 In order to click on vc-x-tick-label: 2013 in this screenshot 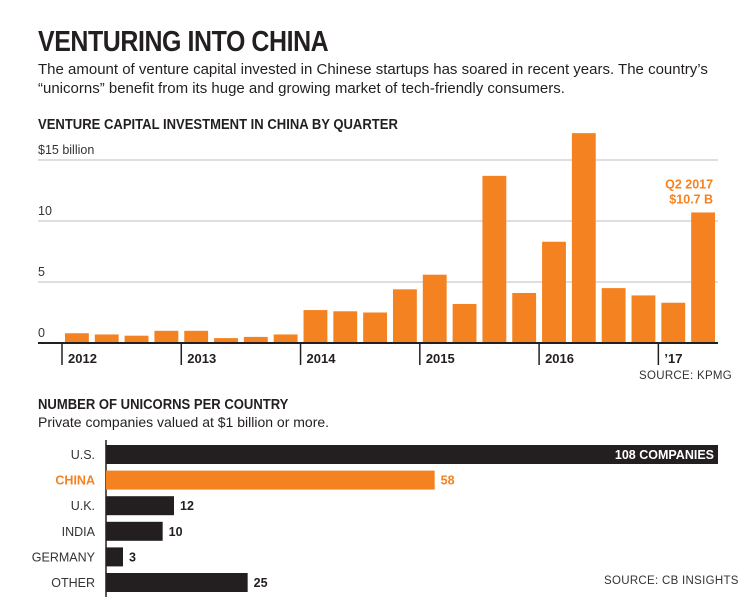, I will do `click(201, 358)`.